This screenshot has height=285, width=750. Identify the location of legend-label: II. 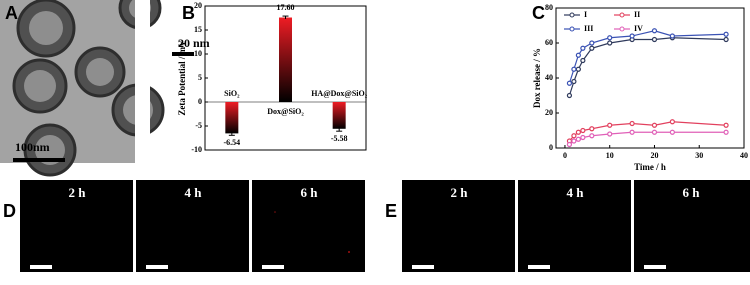
(637, 14).